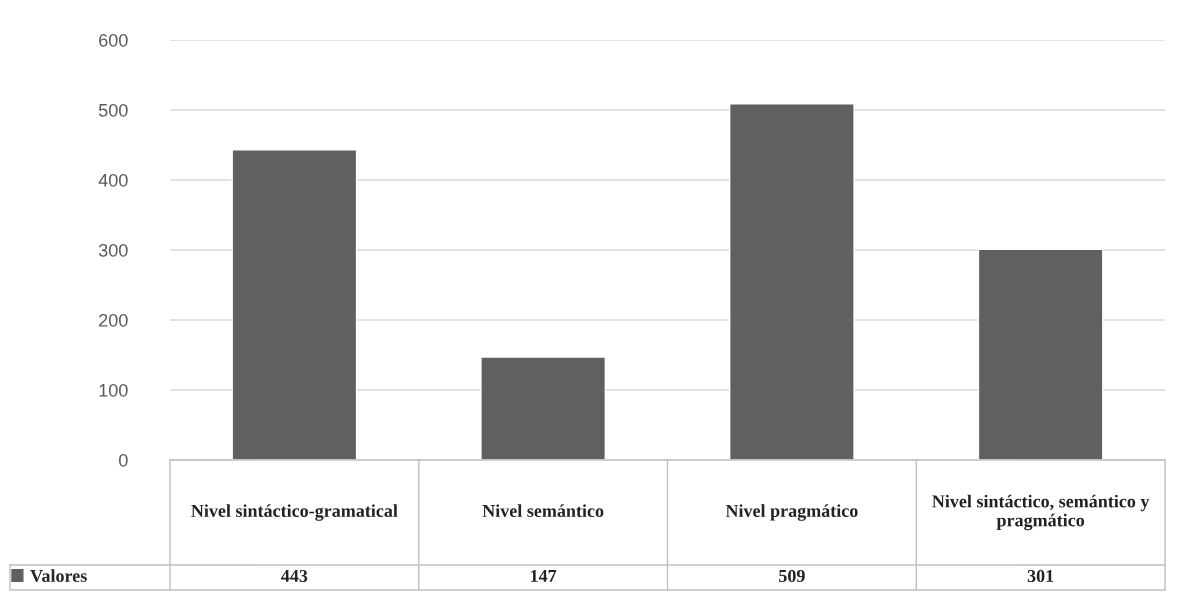 The height and width of the screenshot is (597, 1187). I want to click on legend-label: Valores, so click(58, 576).